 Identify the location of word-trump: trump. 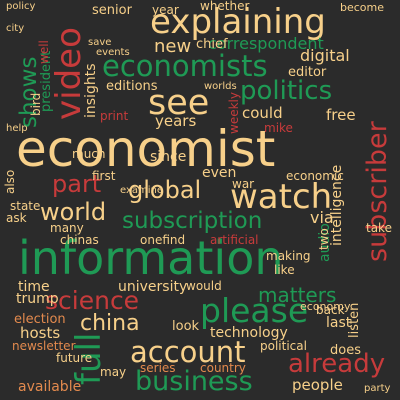
(37, 299).